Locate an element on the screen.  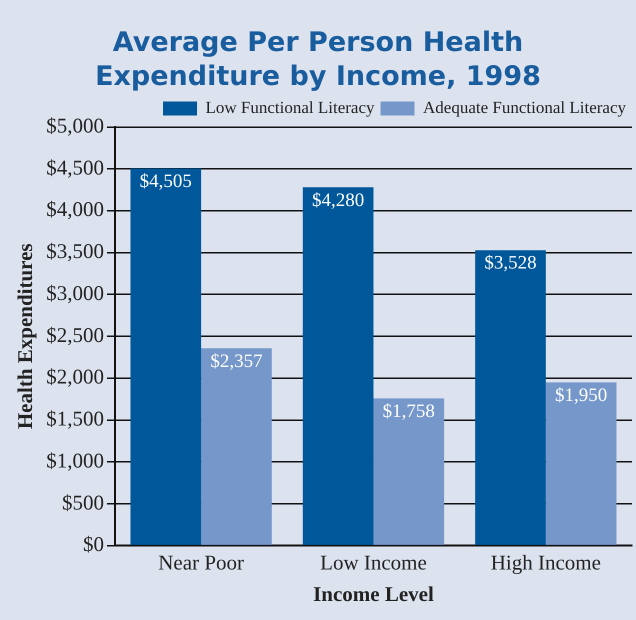
x-axis-title: Income Level is located at coordinates (373, 594).